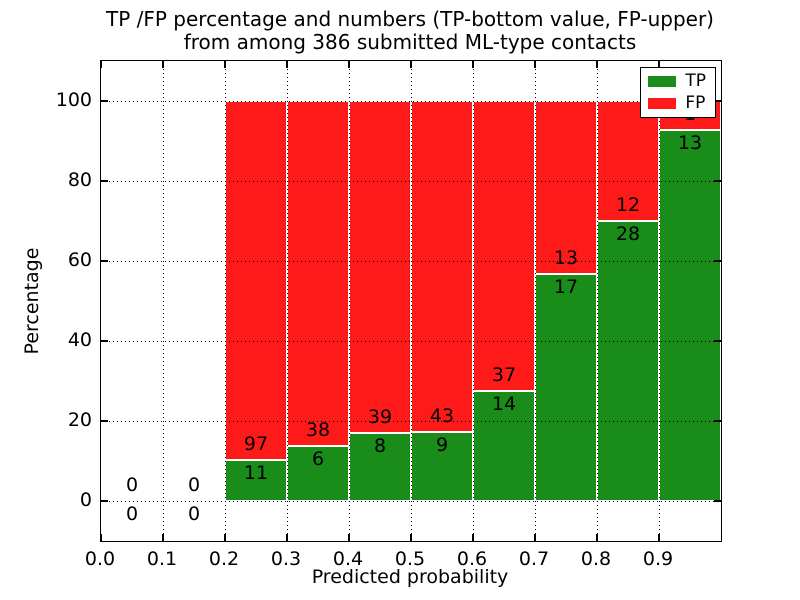 Image resolution: width=800 pixels, height=600 pixels. What do you see at coordinates (256, 473) in the screenshot?
I see `tp-count-label: 11` at bounding box center [256, 473].